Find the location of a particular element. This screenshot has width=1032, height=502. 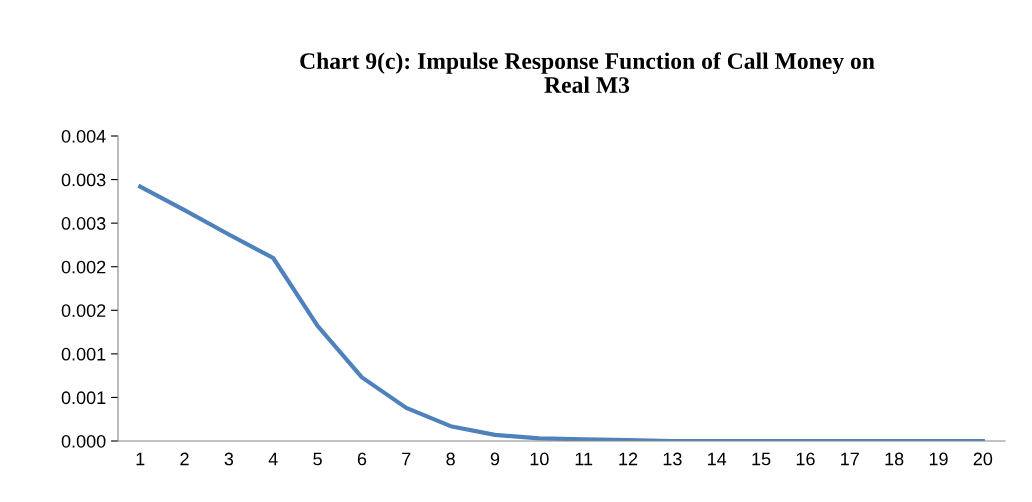

x-tick-label: 12 is located at coordinates (628, 459).